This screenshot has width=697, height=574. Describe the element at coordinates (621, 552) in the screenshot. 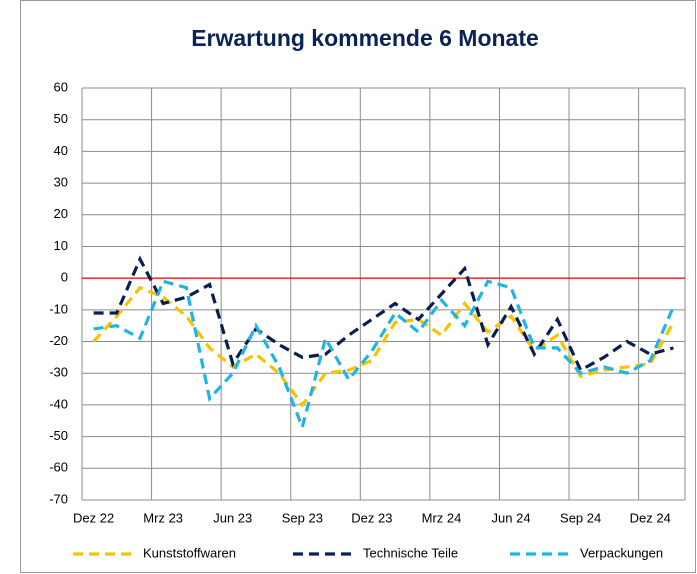

I see `legend-label: Verpackungen` at that location.